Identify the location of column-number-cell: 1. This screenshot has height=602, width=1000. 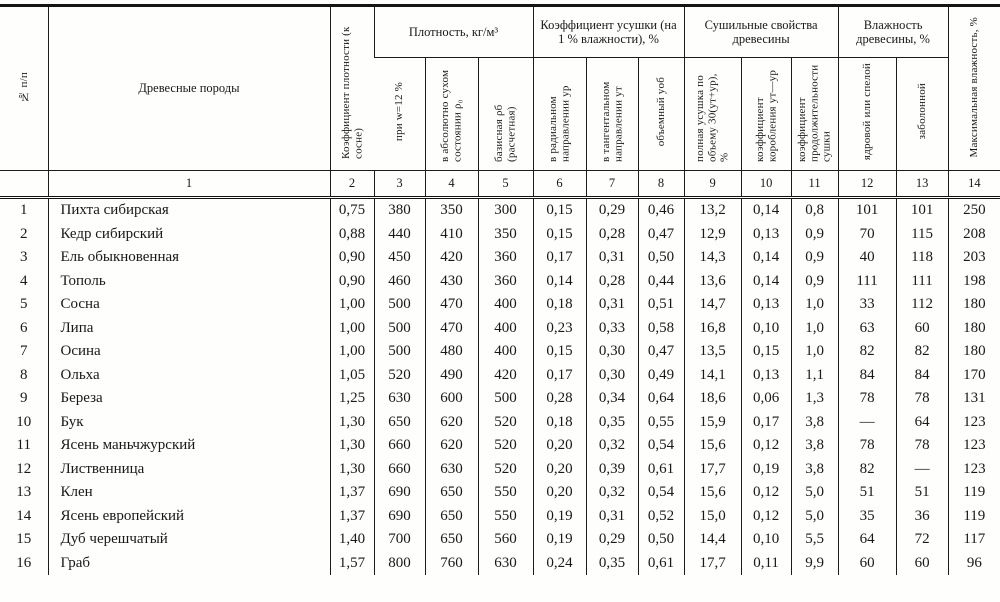
(188, 184).